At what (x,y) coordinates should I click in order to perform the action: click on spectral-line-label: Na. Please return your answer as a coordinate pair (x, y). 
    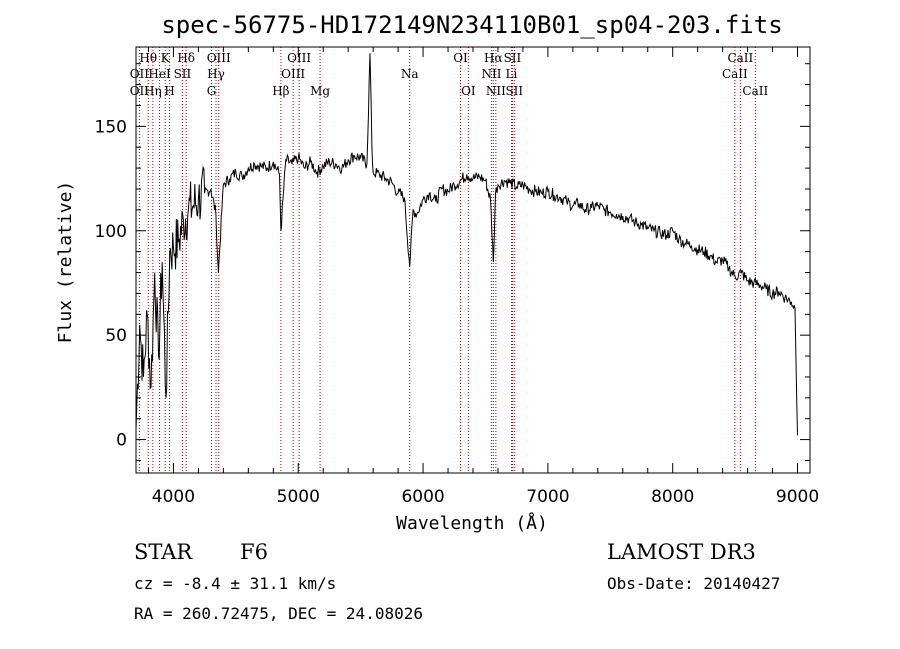
    Looking at the image, I should click on (410, 74).